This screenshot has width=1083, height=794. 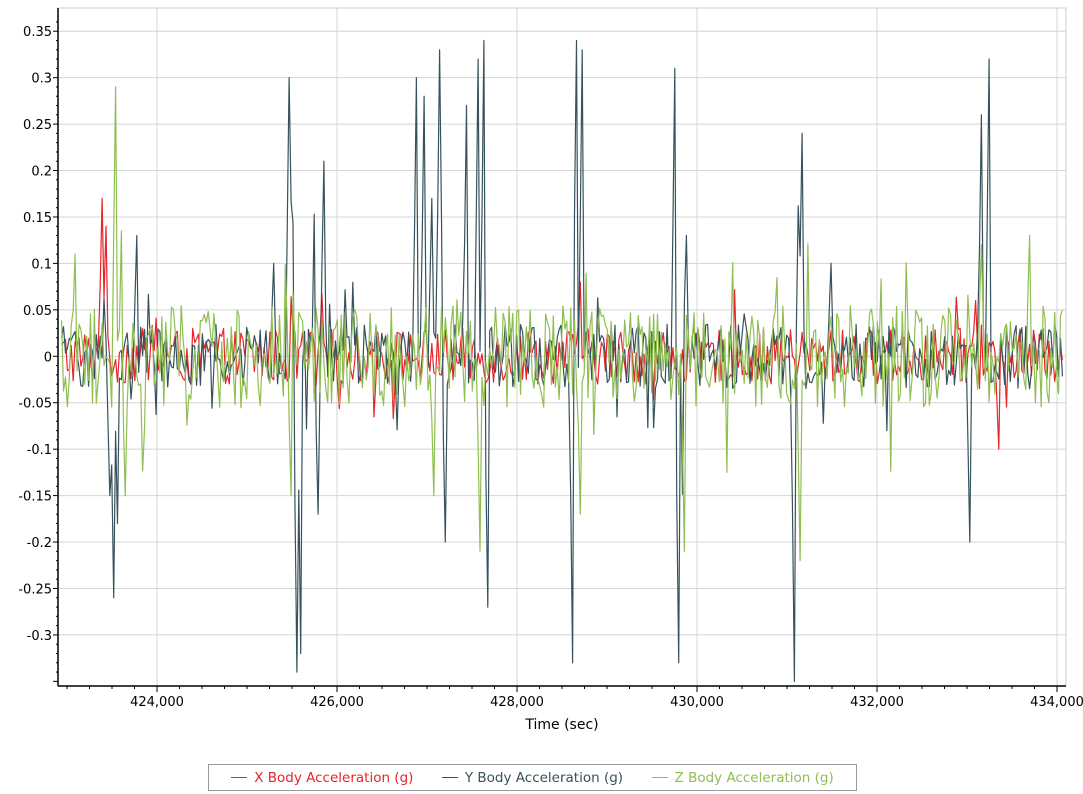 I want to click on legend-item: Y Body Acceleration (g), so click(x=532, y=777).